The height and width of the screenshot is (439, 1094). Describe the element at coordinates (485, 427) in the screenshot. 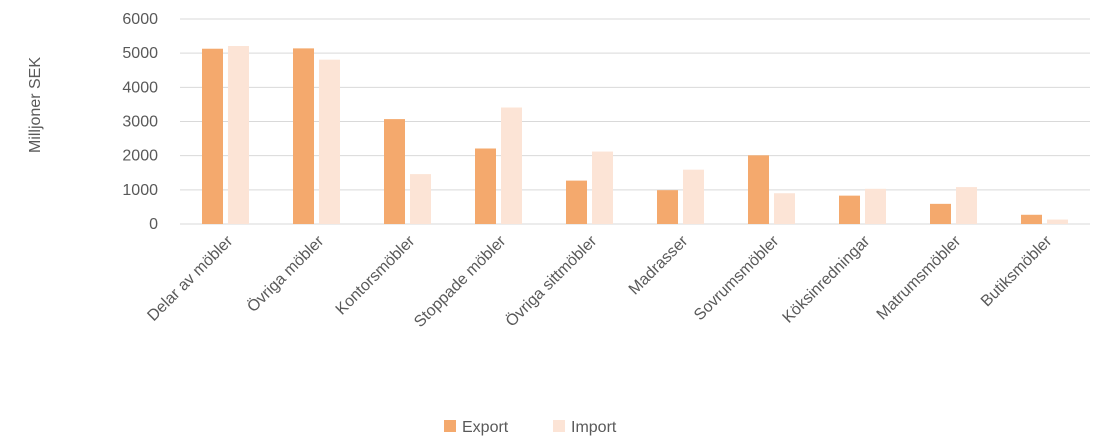

I see `legend-label-export: Export` at that location.